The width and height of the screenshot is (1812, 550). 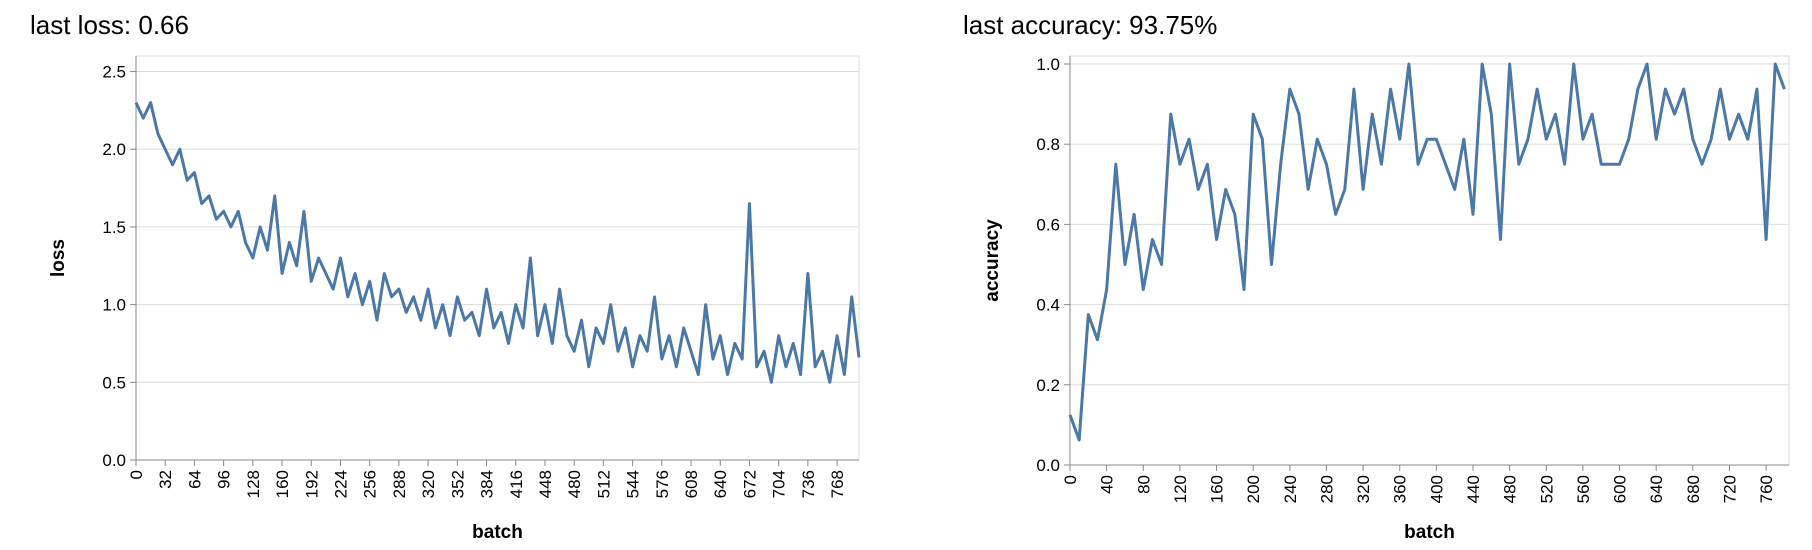 What do you see at coordinates (779, 484) in the screenshot?
I see `x-tick-label: 704` at bounding box center [779, 484].